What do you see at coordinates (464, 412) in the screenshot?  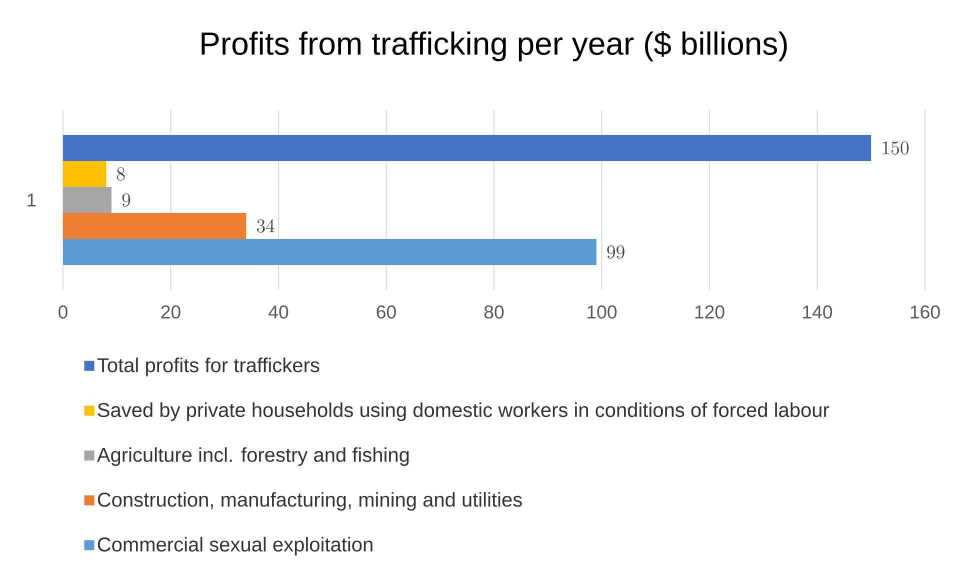 I see `legend-label: Saved by private households using domestic workers in conditions of forced labour` at bounding box center [464, 412].